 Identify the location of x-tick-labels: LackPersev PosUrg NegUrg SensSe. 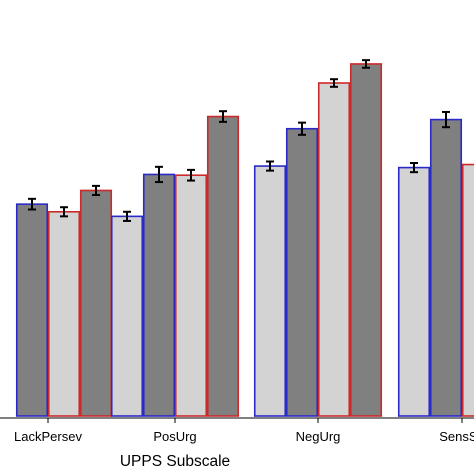
(244, 436).